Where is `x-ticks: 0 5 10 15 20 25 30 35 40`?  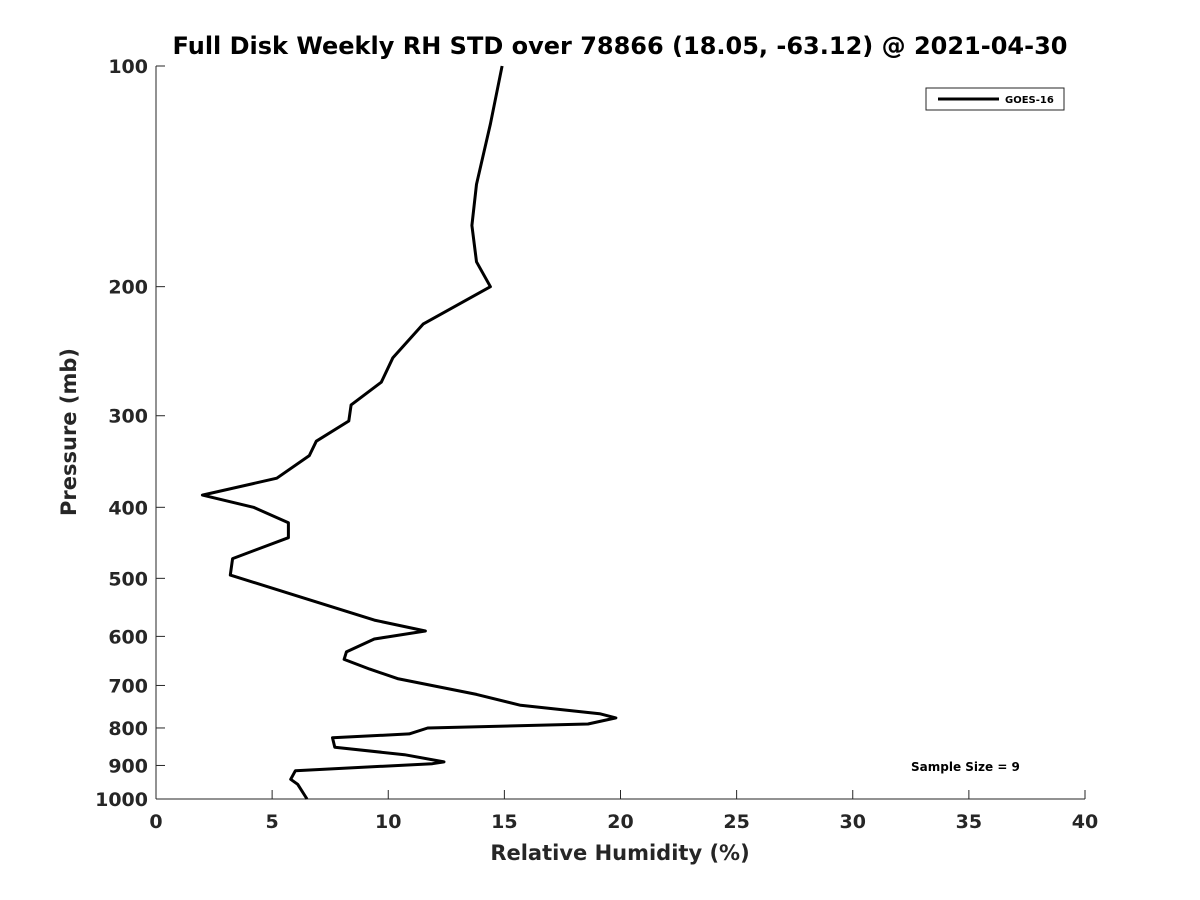
x-ticks: 0 5 10 15 20 25 30 35 40 is located at coordinates (623, 811).